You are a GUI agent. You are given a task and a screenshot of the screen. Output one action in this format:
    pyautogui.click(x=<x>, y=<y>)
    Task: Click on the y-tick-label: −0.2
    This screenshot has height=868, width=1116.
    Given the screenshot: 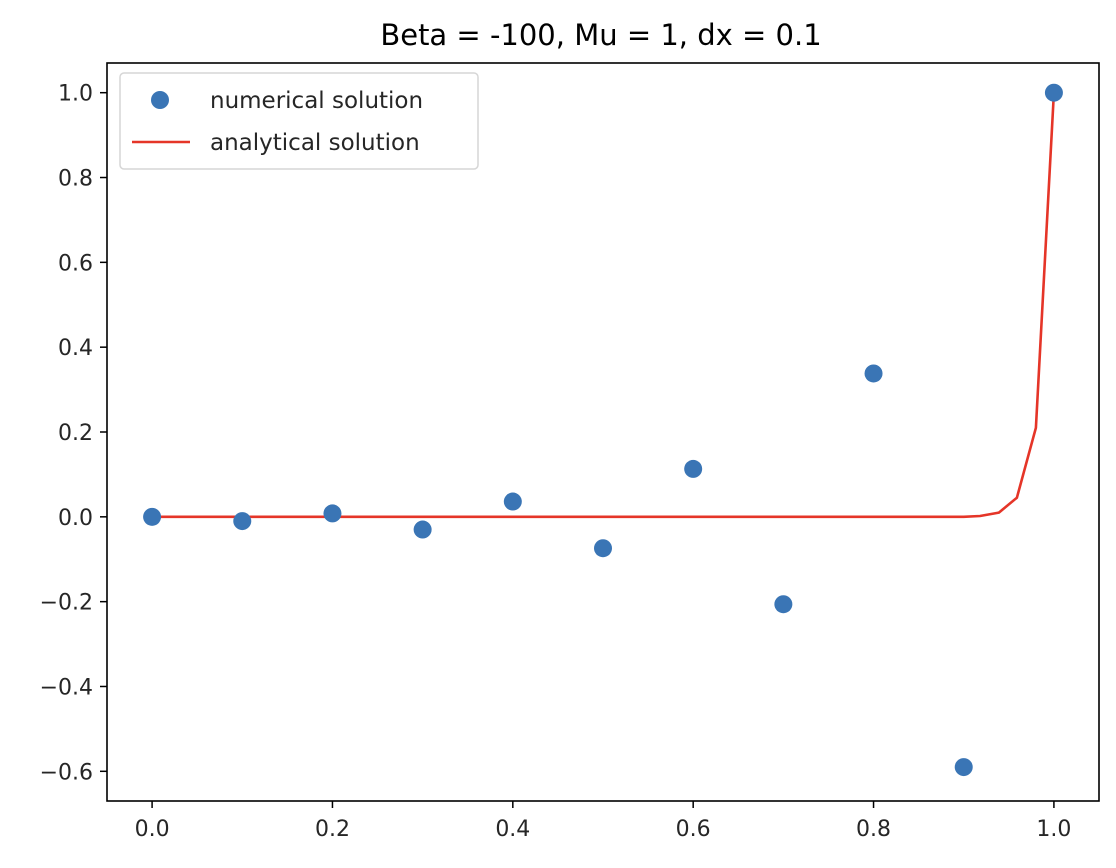 What is the action you would take?
    pyautogui.click(x=66, y=603)
    